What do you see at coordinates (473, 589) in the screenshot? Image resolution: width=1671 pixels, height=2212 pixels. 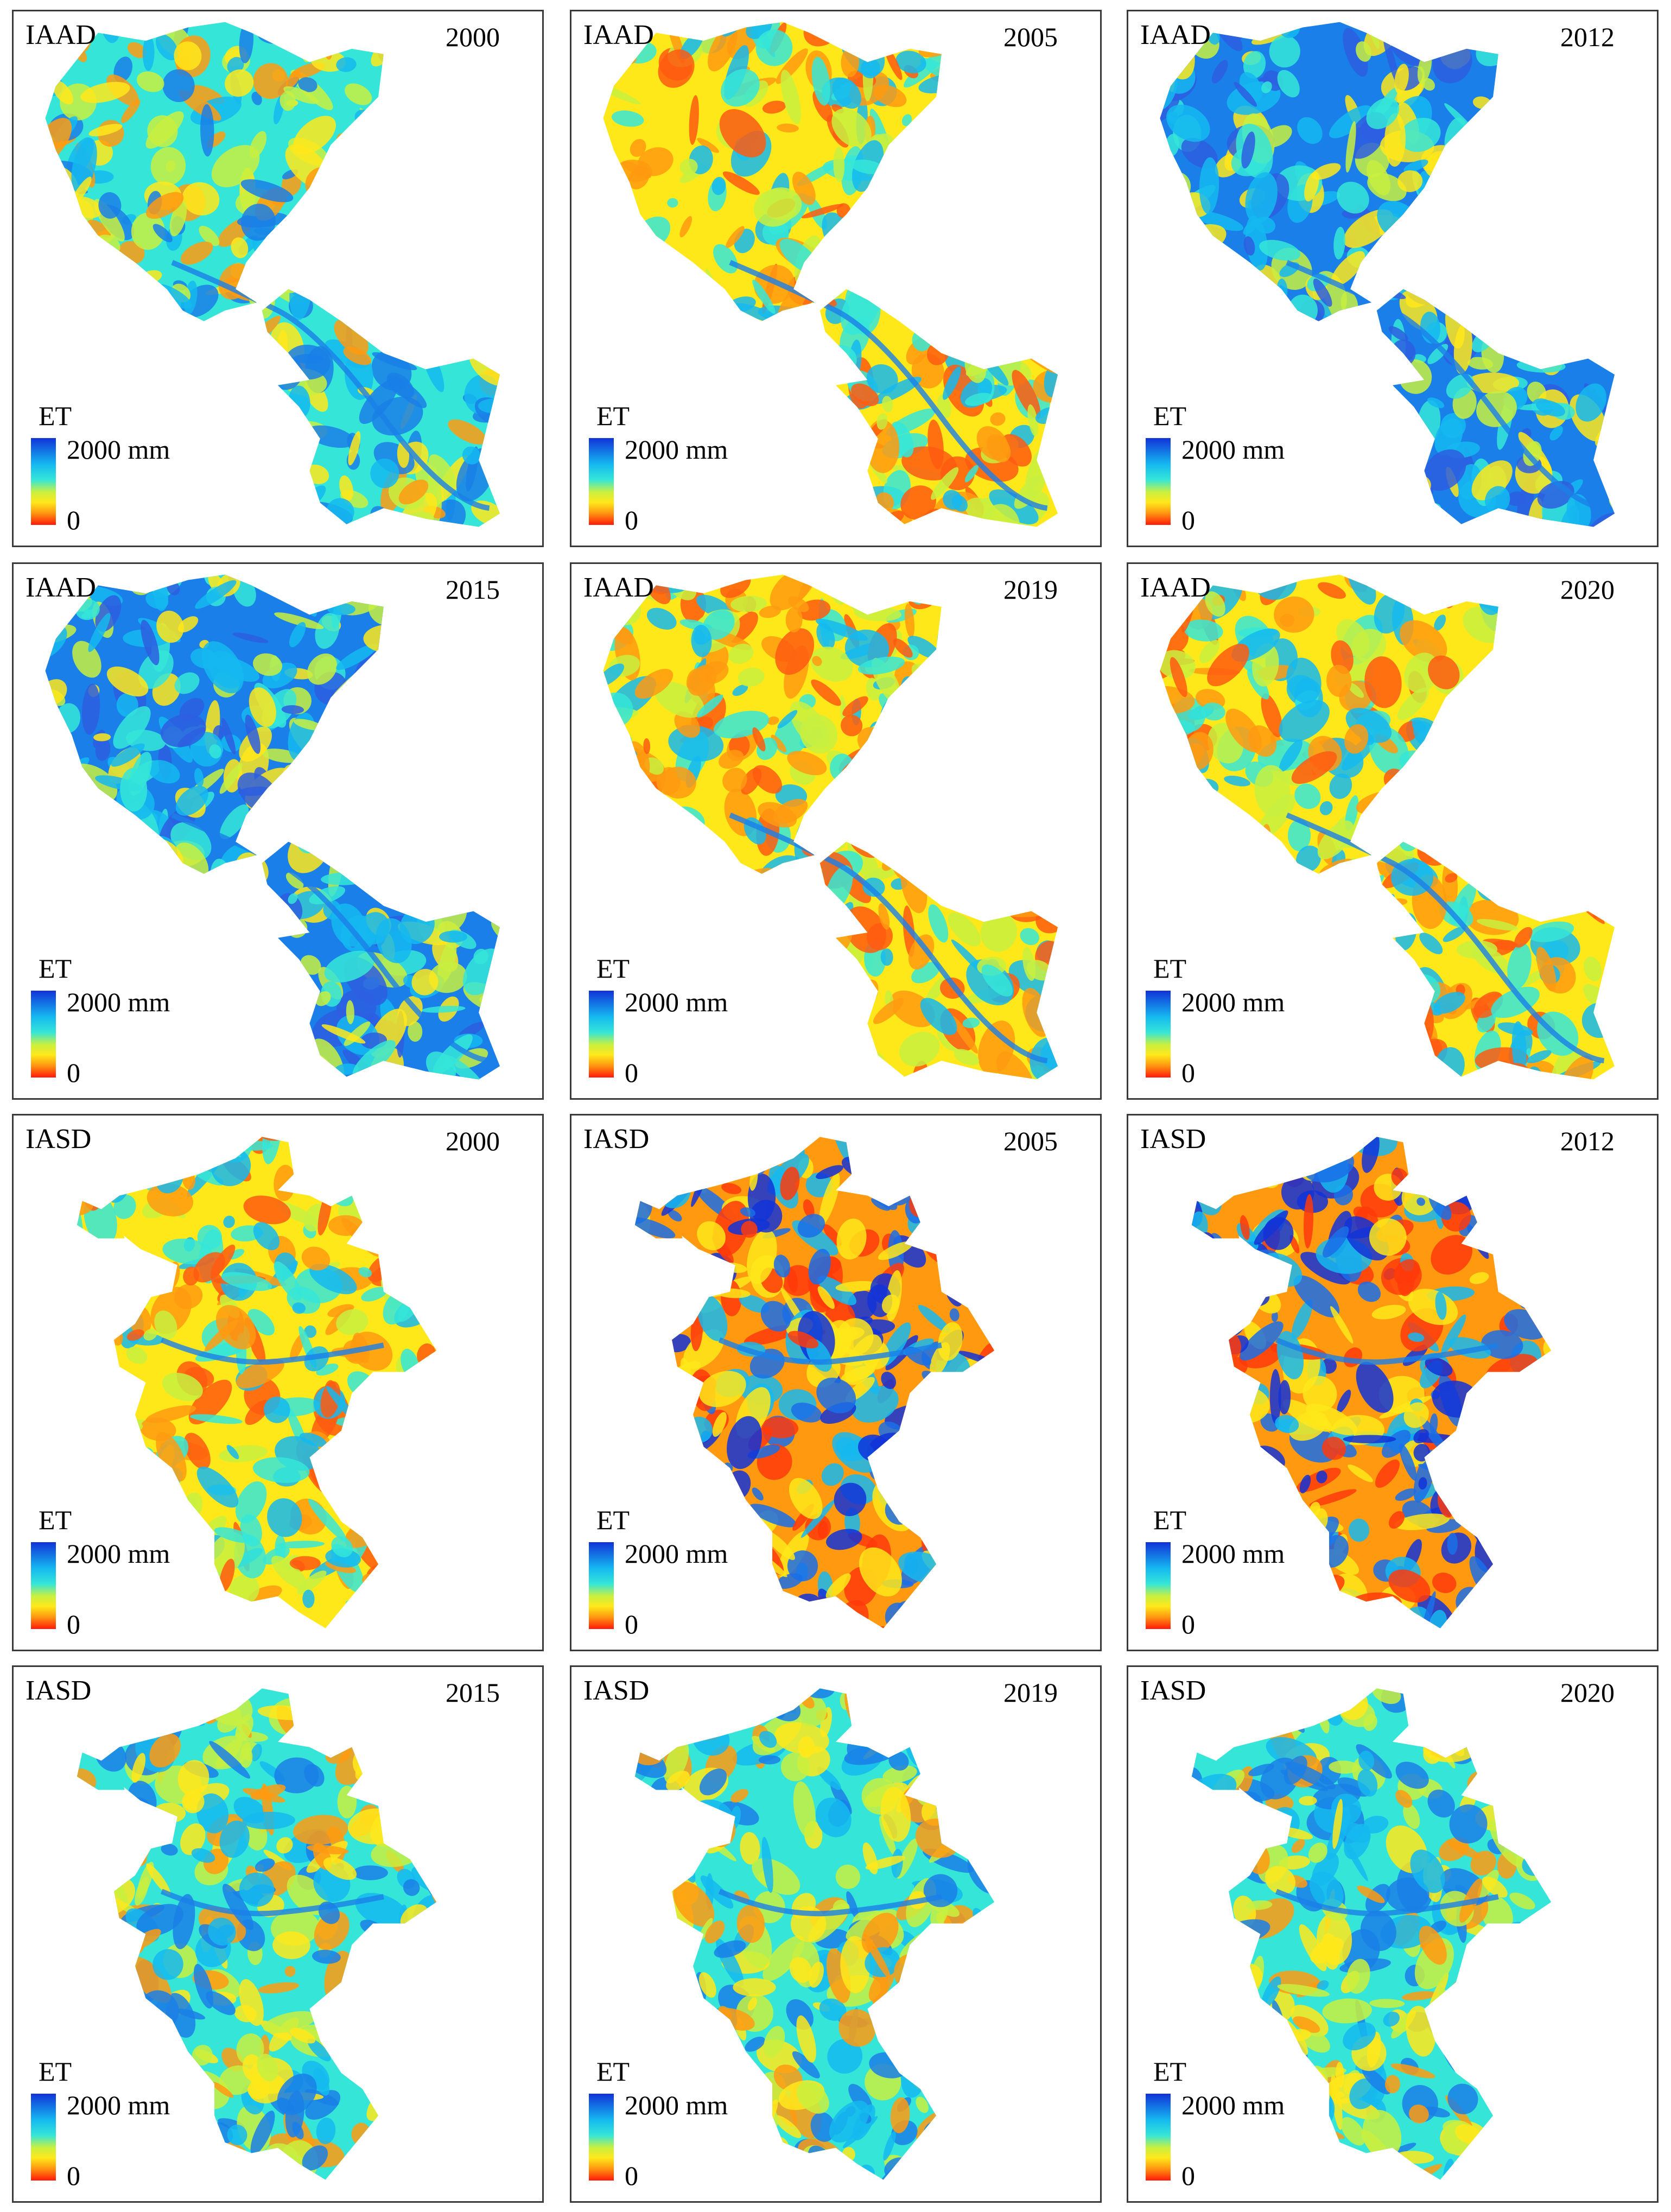 I see `year-label: 2015` at bounding box center [473, 589].